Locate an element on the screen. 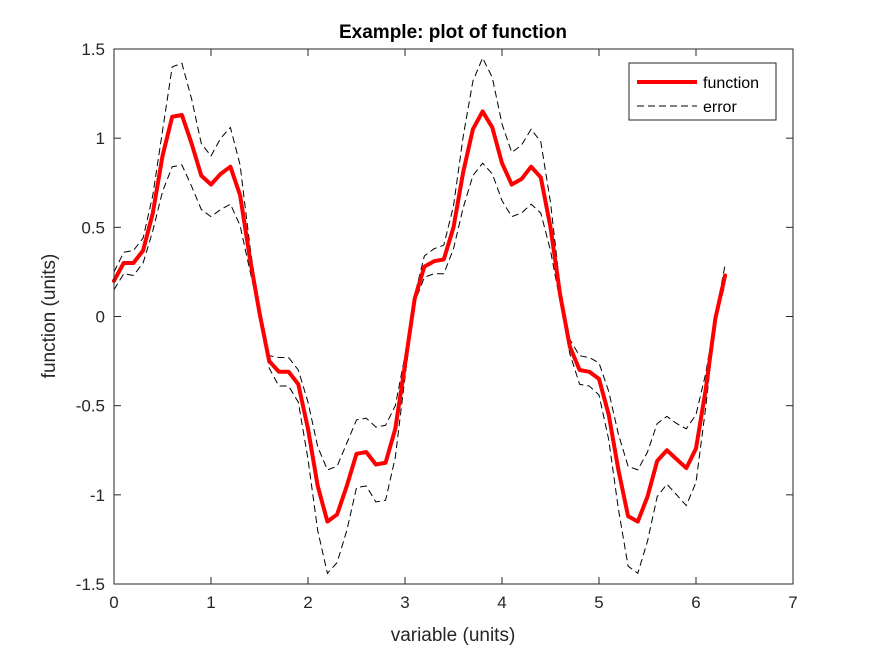  legend-box is located at coordinates (702, 91).